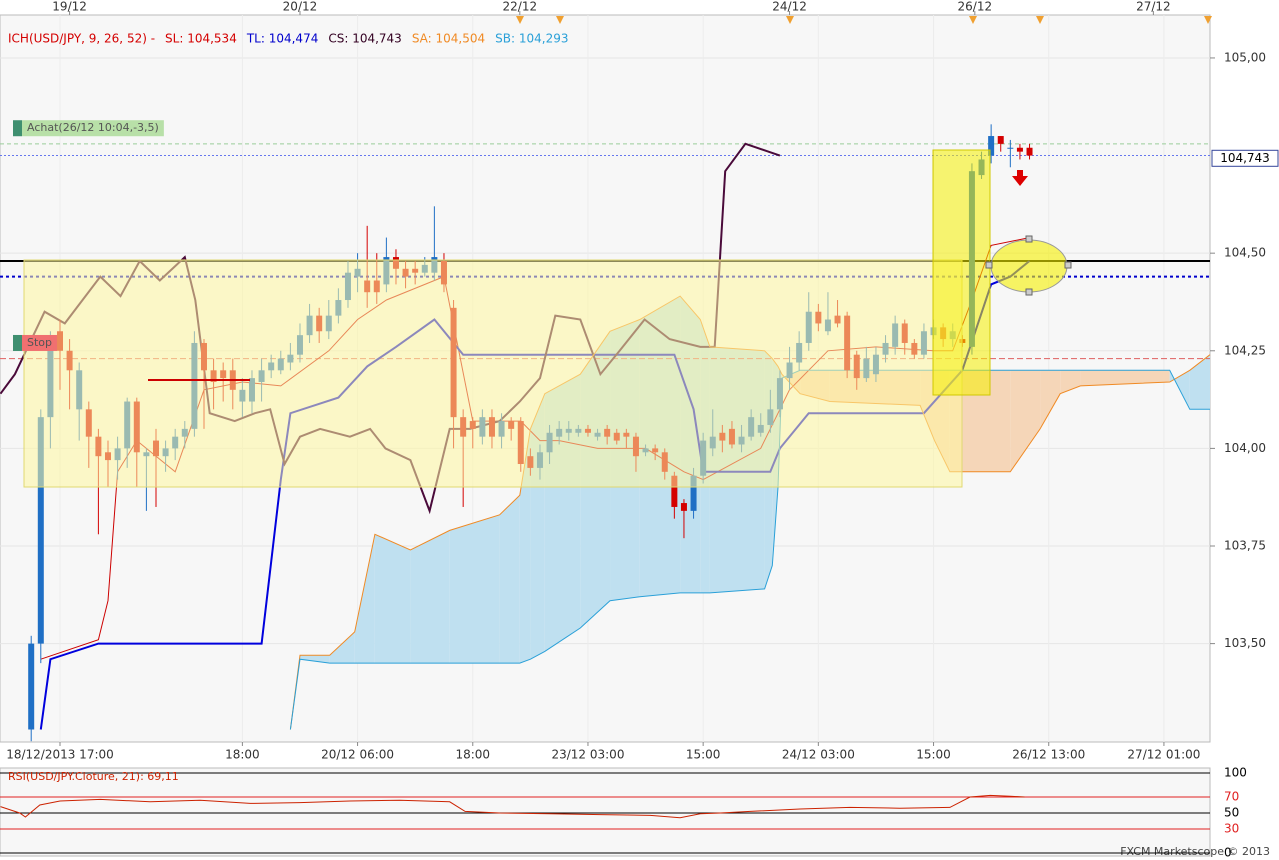 This screenshot has height=860, width=1279. I want to click on top-tick-label: 26/12, so click(975, 7).